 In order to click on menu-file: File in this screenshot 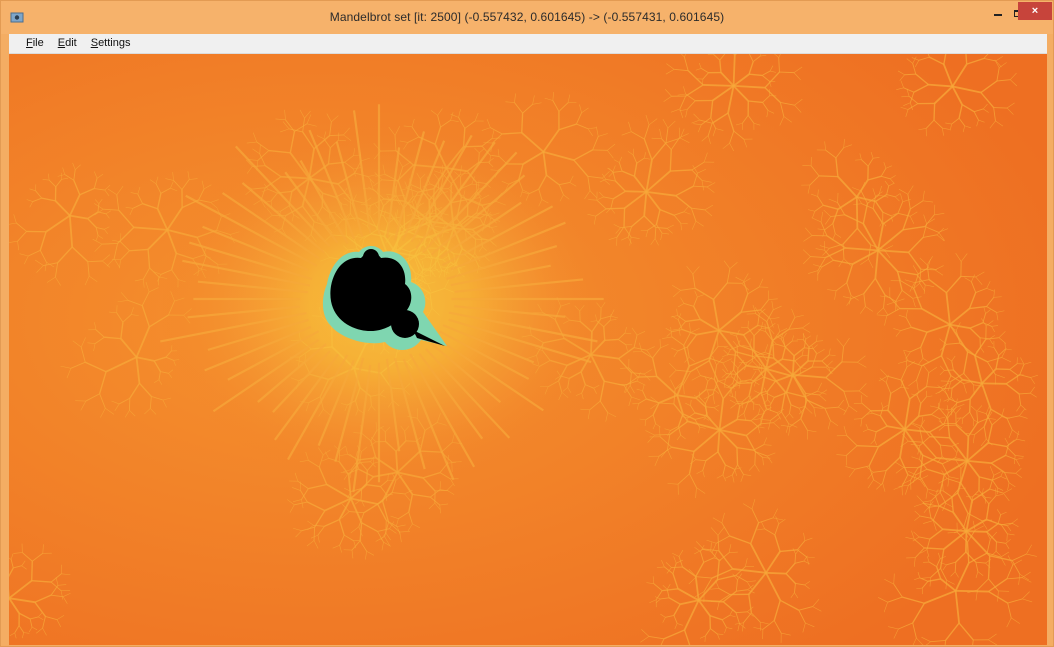, I will do `click(35, 43)`.